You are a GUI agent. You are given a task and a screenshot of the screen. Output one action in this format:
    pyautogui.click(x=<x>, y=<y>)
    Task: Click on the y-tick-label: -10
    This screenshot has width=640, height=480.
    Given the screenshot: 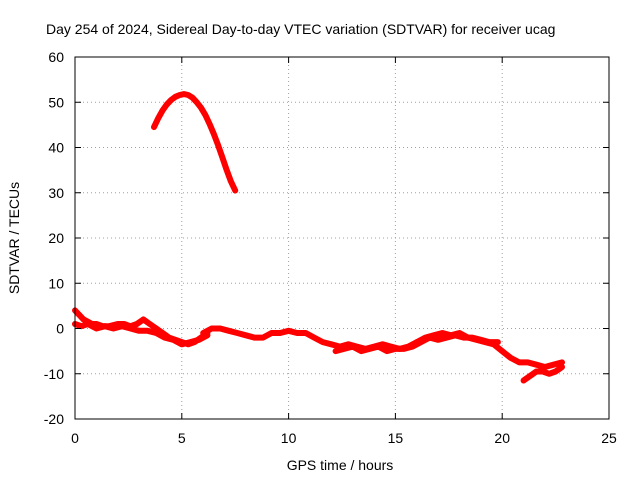 What is the action you would take?
    pyautogui.click(x=54, y=374)
    